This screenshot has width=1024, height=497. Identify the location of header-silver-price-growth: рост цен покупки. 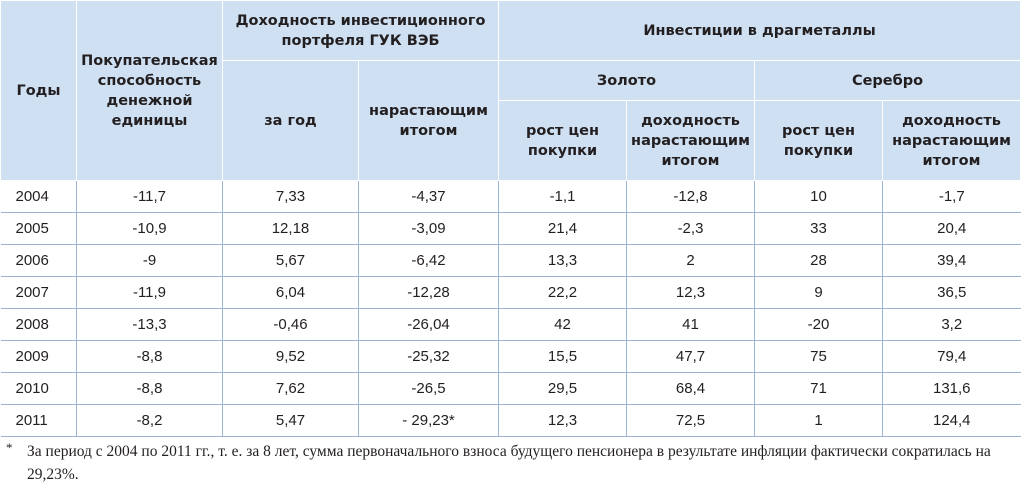
(818, 140).